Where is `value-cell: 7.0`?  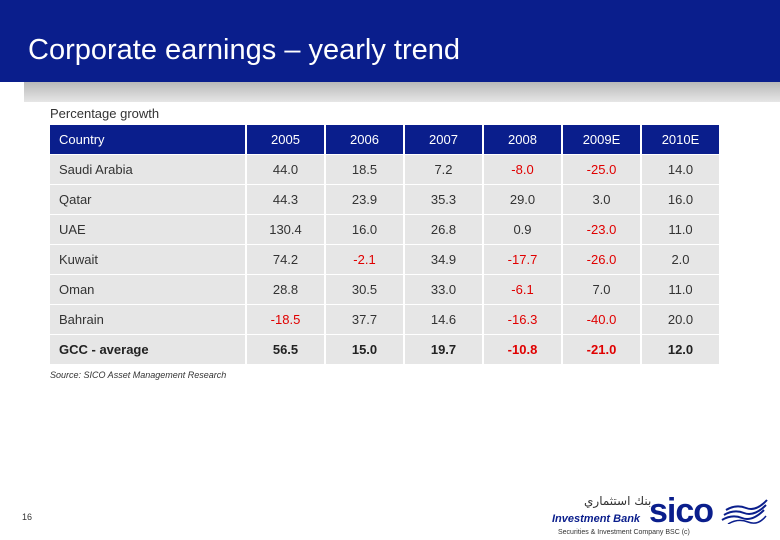 value-cell: 7.0 is located at coordinates (602, 289).